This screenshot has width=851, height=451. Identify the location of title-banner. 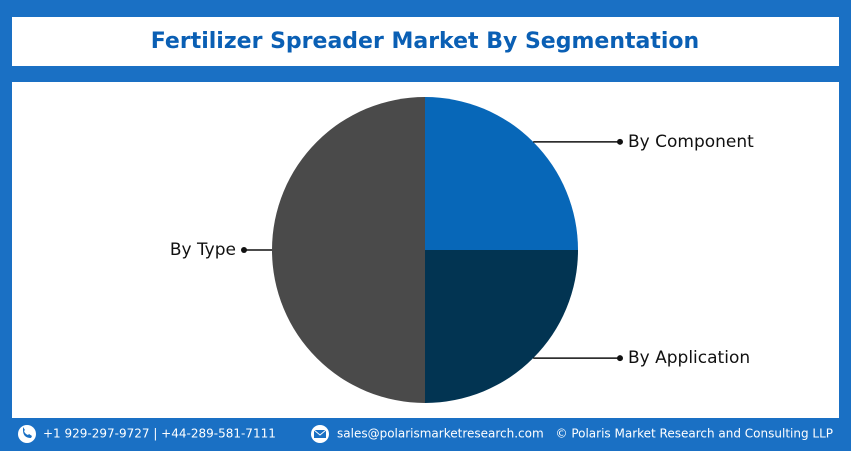
(425, 41).